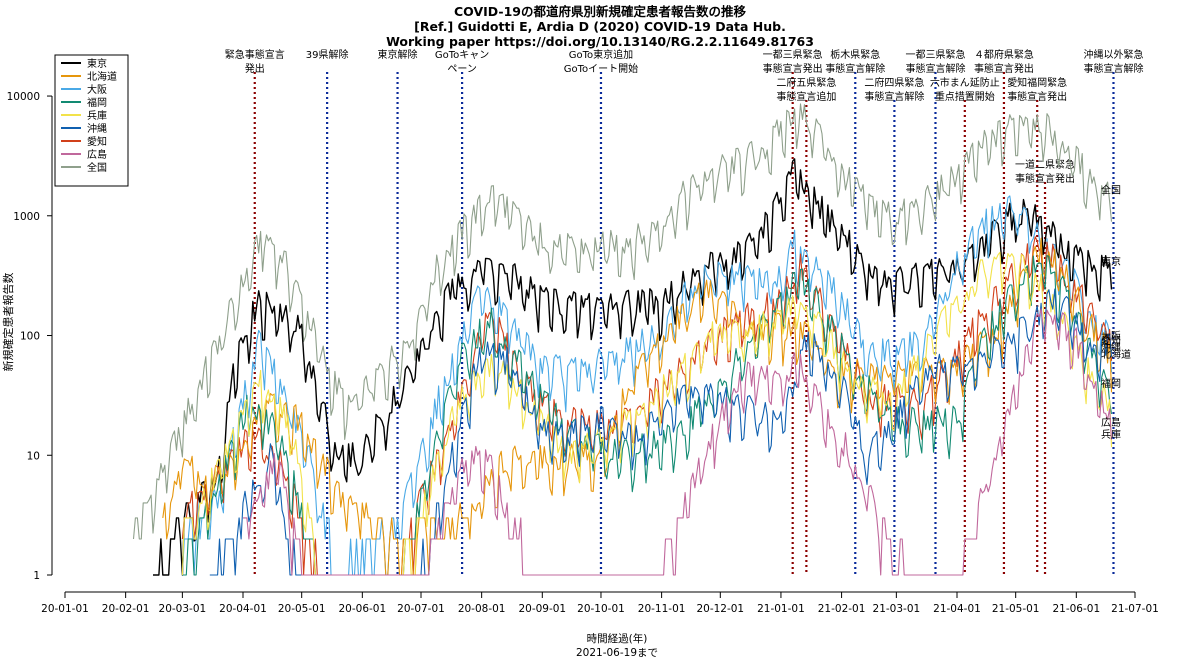 Image resolution: width=1200 pixels, height=660 pixels. Describe the element at coordinates (482, 609) in the screenshot. I see `x-tick-label-7: 20-08-01` at that location.